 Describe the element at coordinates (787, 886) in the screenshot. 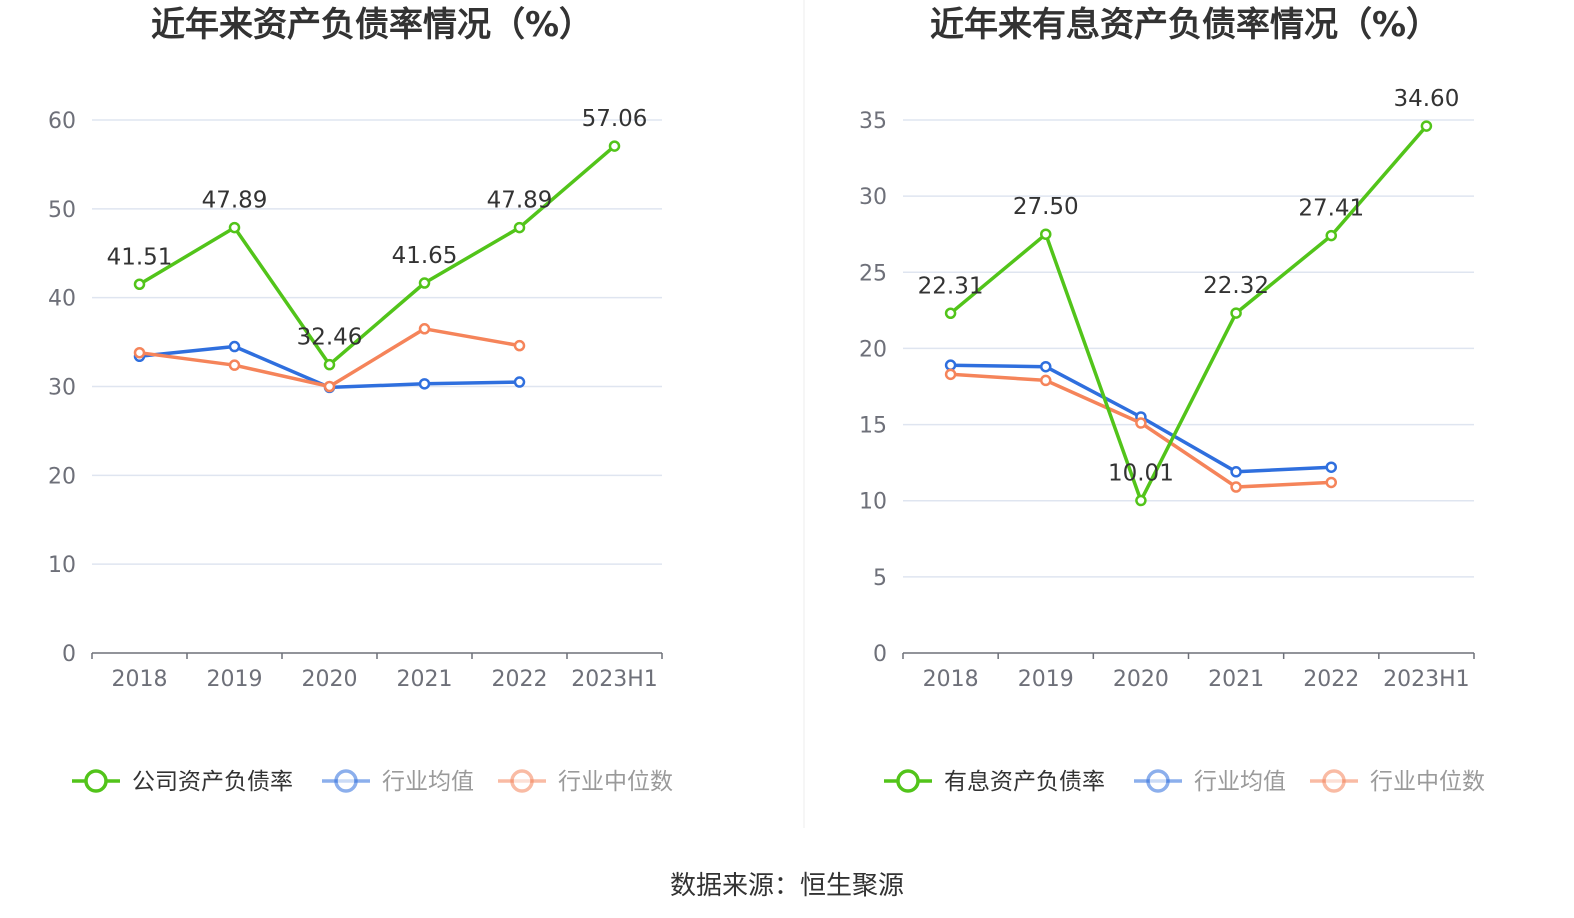

I see `data-source-note: 数据来源：恒生聚源` at that location.